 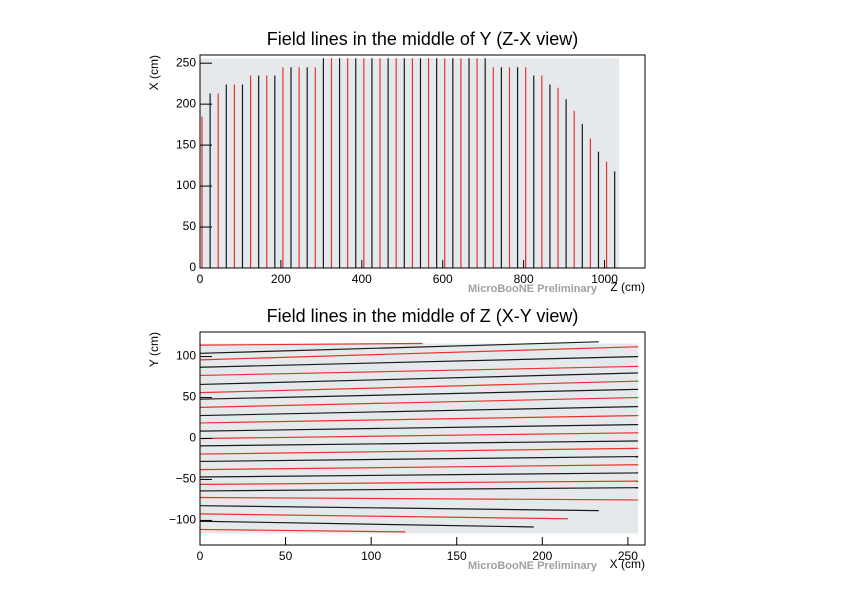 I want to click on y-tick-label: 150, so click(x=186, y=144).